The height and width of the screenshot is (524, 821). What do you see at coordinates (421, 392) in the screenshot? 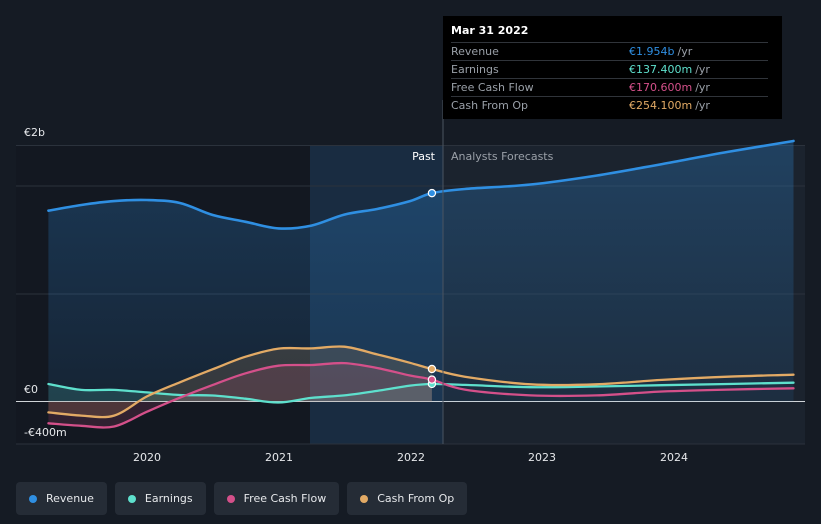
I see `earnings-line` at bounding box center [421, 392].